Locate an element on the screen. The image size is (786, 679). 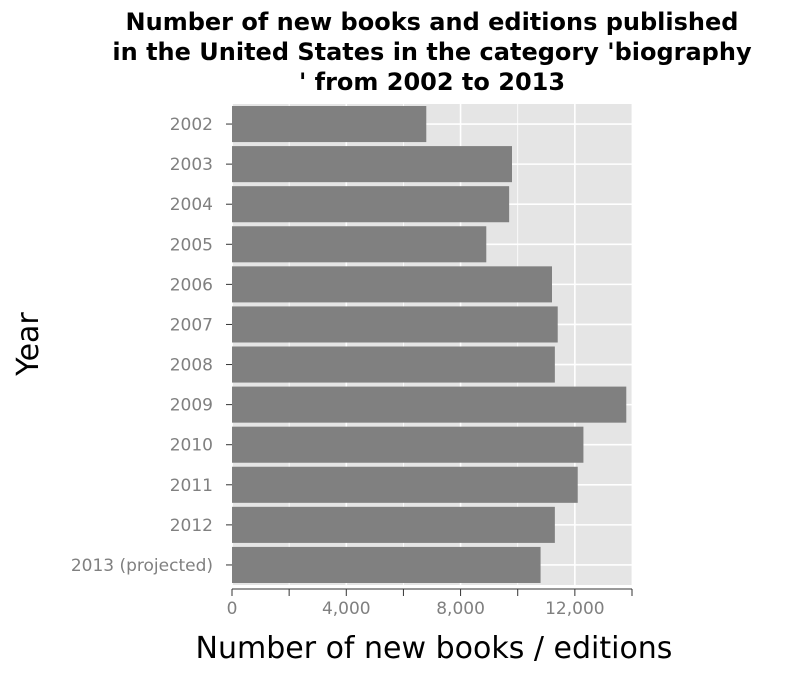
bar-2012 is located at coordinates (393, 524).